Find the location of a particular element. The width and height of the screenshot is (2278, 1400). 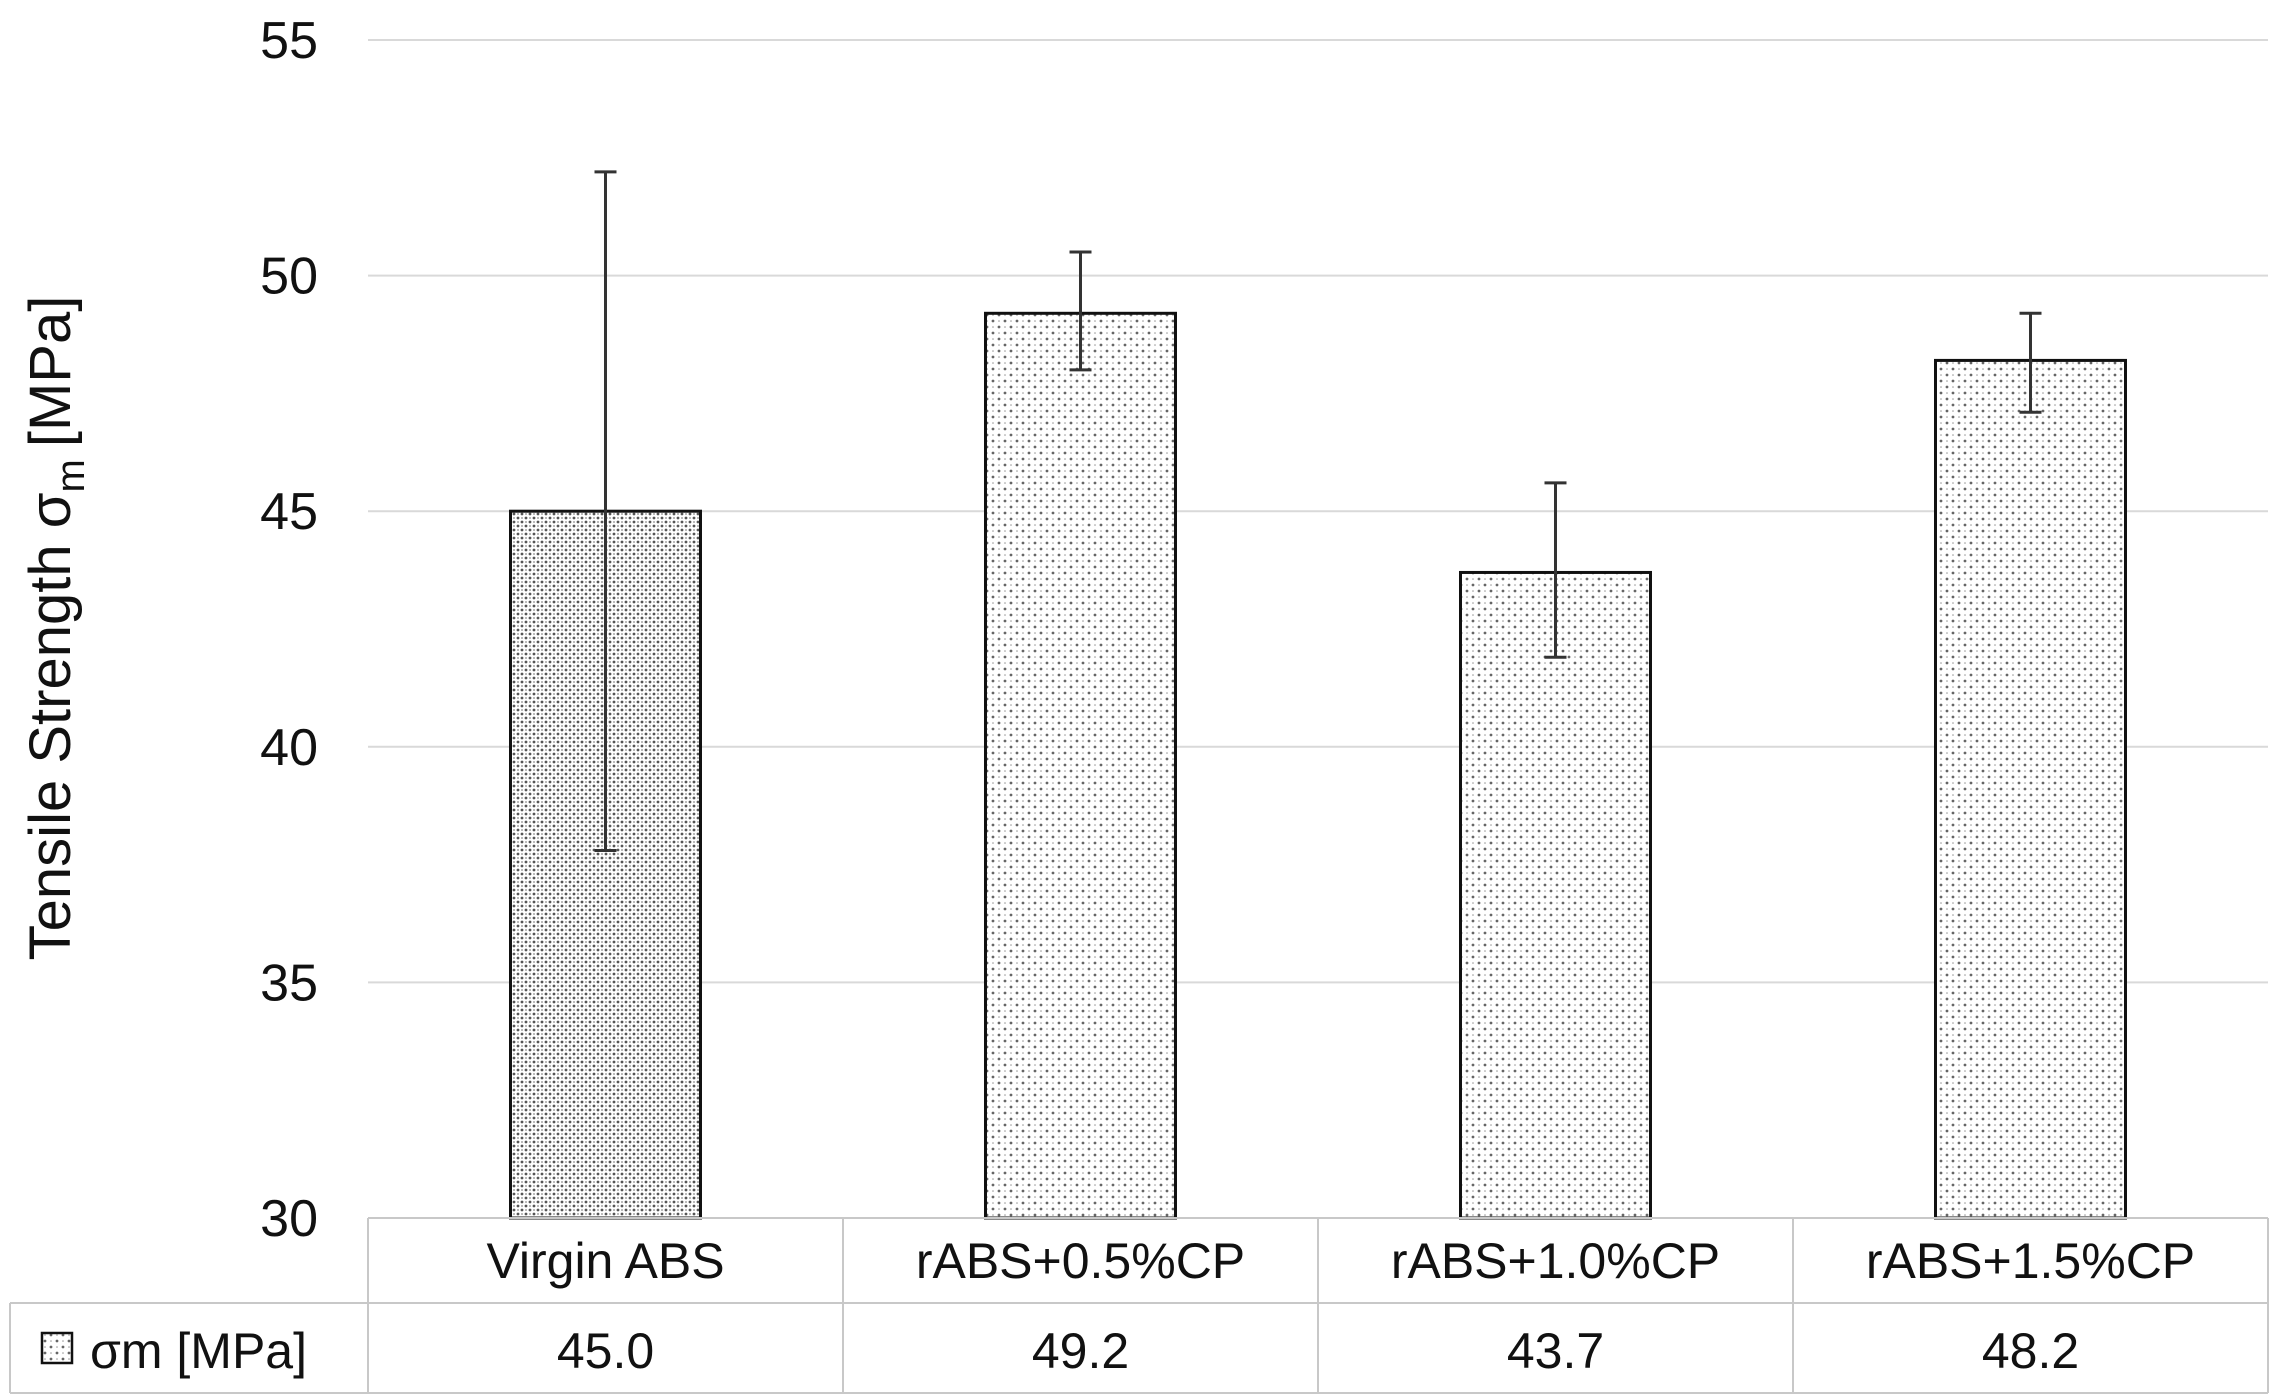

category-label-4: rABS+1.5%CP is located at coordinates (2030, 1261).